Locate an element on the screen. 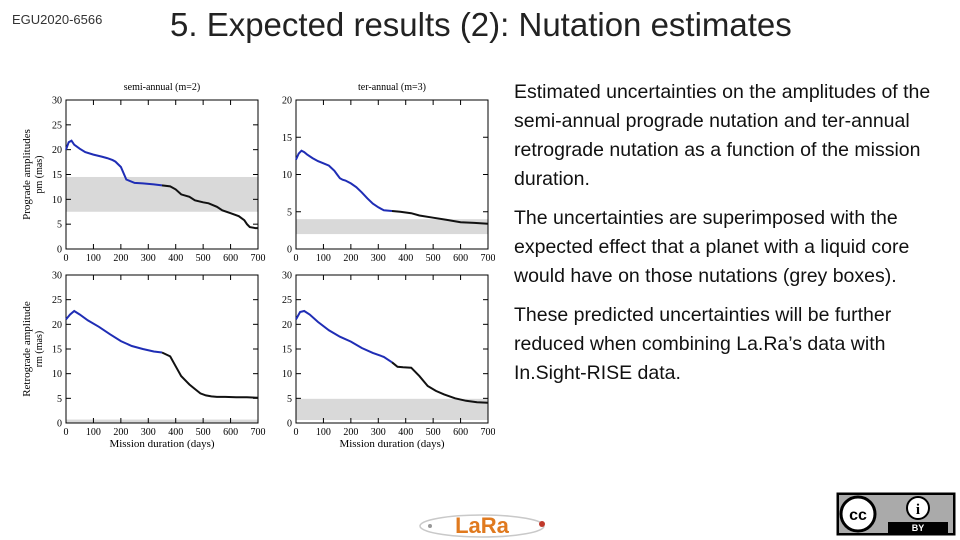 This screenshot has height=540, width=960. panel-1-xtick-label: 700 is located at coordinates (258, 258).